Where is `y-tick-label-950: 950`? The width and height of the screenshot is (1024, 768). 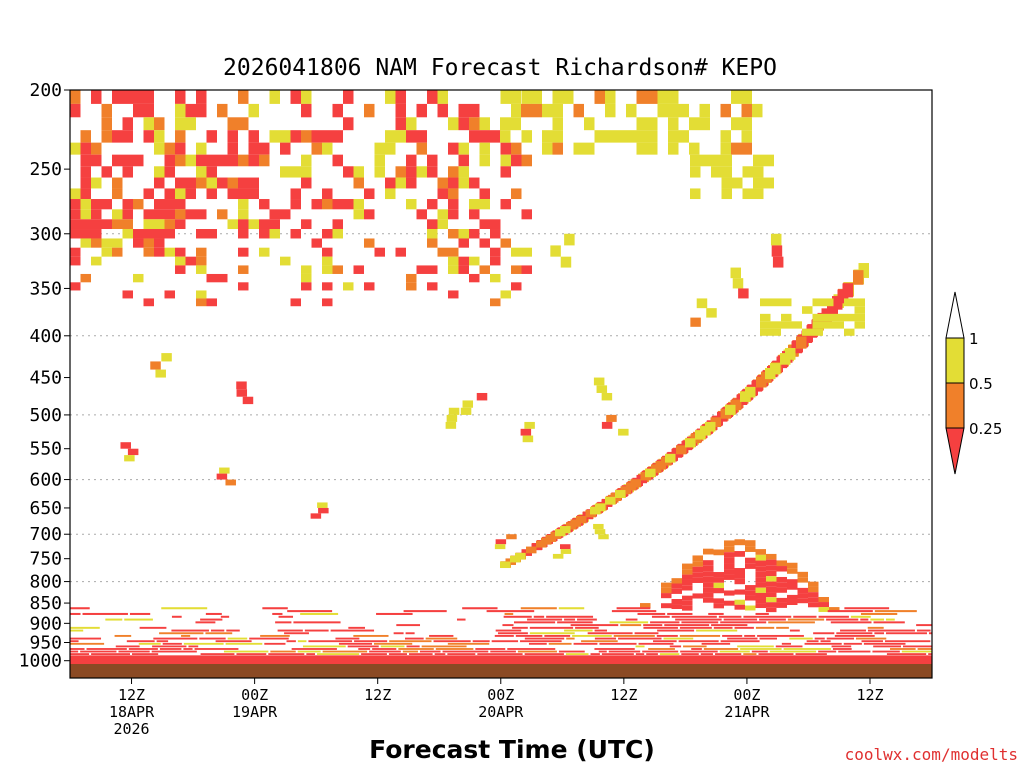 y-tick-label-950: 950 is located at coordinates (45, 643).